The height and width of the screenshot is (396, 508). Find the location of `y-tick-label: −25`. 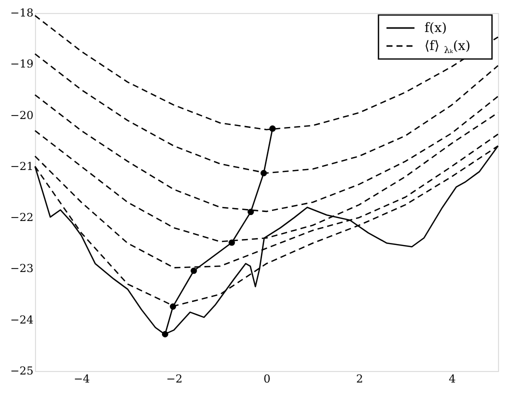

y-tick-label: −25 is located at coordinates (22, 371).